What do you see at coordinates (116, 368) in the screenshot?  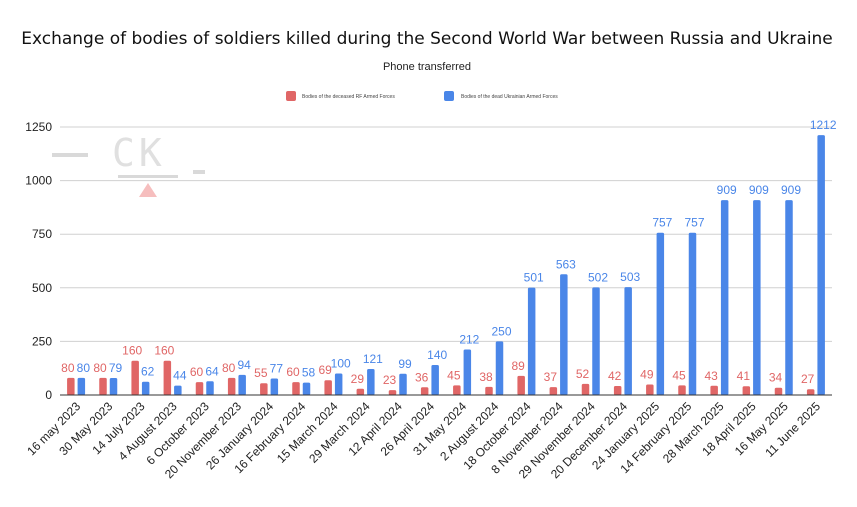 I see `data-label-ua: 79` at bounding box center [116, 368].